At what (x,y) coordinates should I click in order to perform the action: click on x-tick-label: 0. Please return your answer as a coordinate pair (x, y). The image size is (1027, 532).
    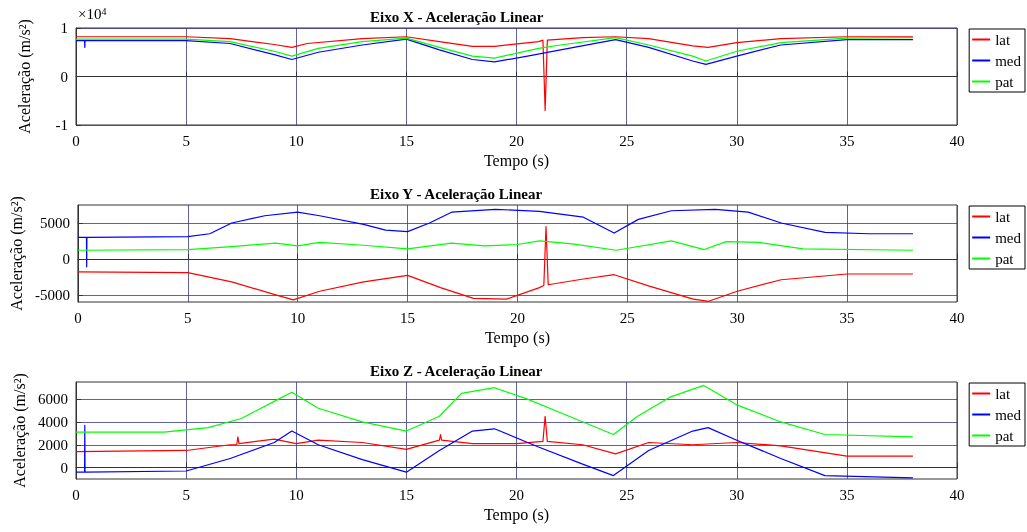
    Looking at the image, I should click on (78, 317).